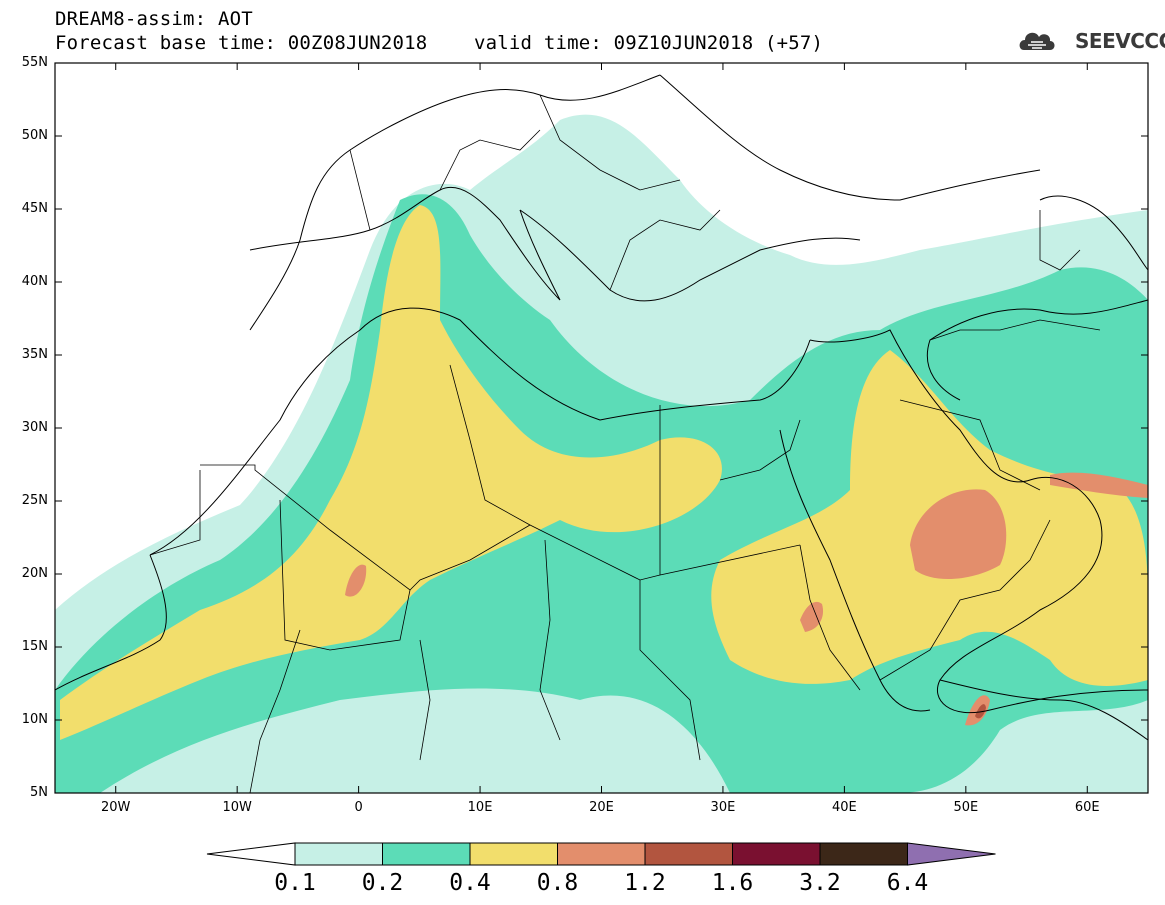 The width and height of the screenshot is (1165, 905). What do you see at coordinates (295, 883) in the screenshot?
I see `colorbar-label: 0.1` at bounding box center [295, 883].